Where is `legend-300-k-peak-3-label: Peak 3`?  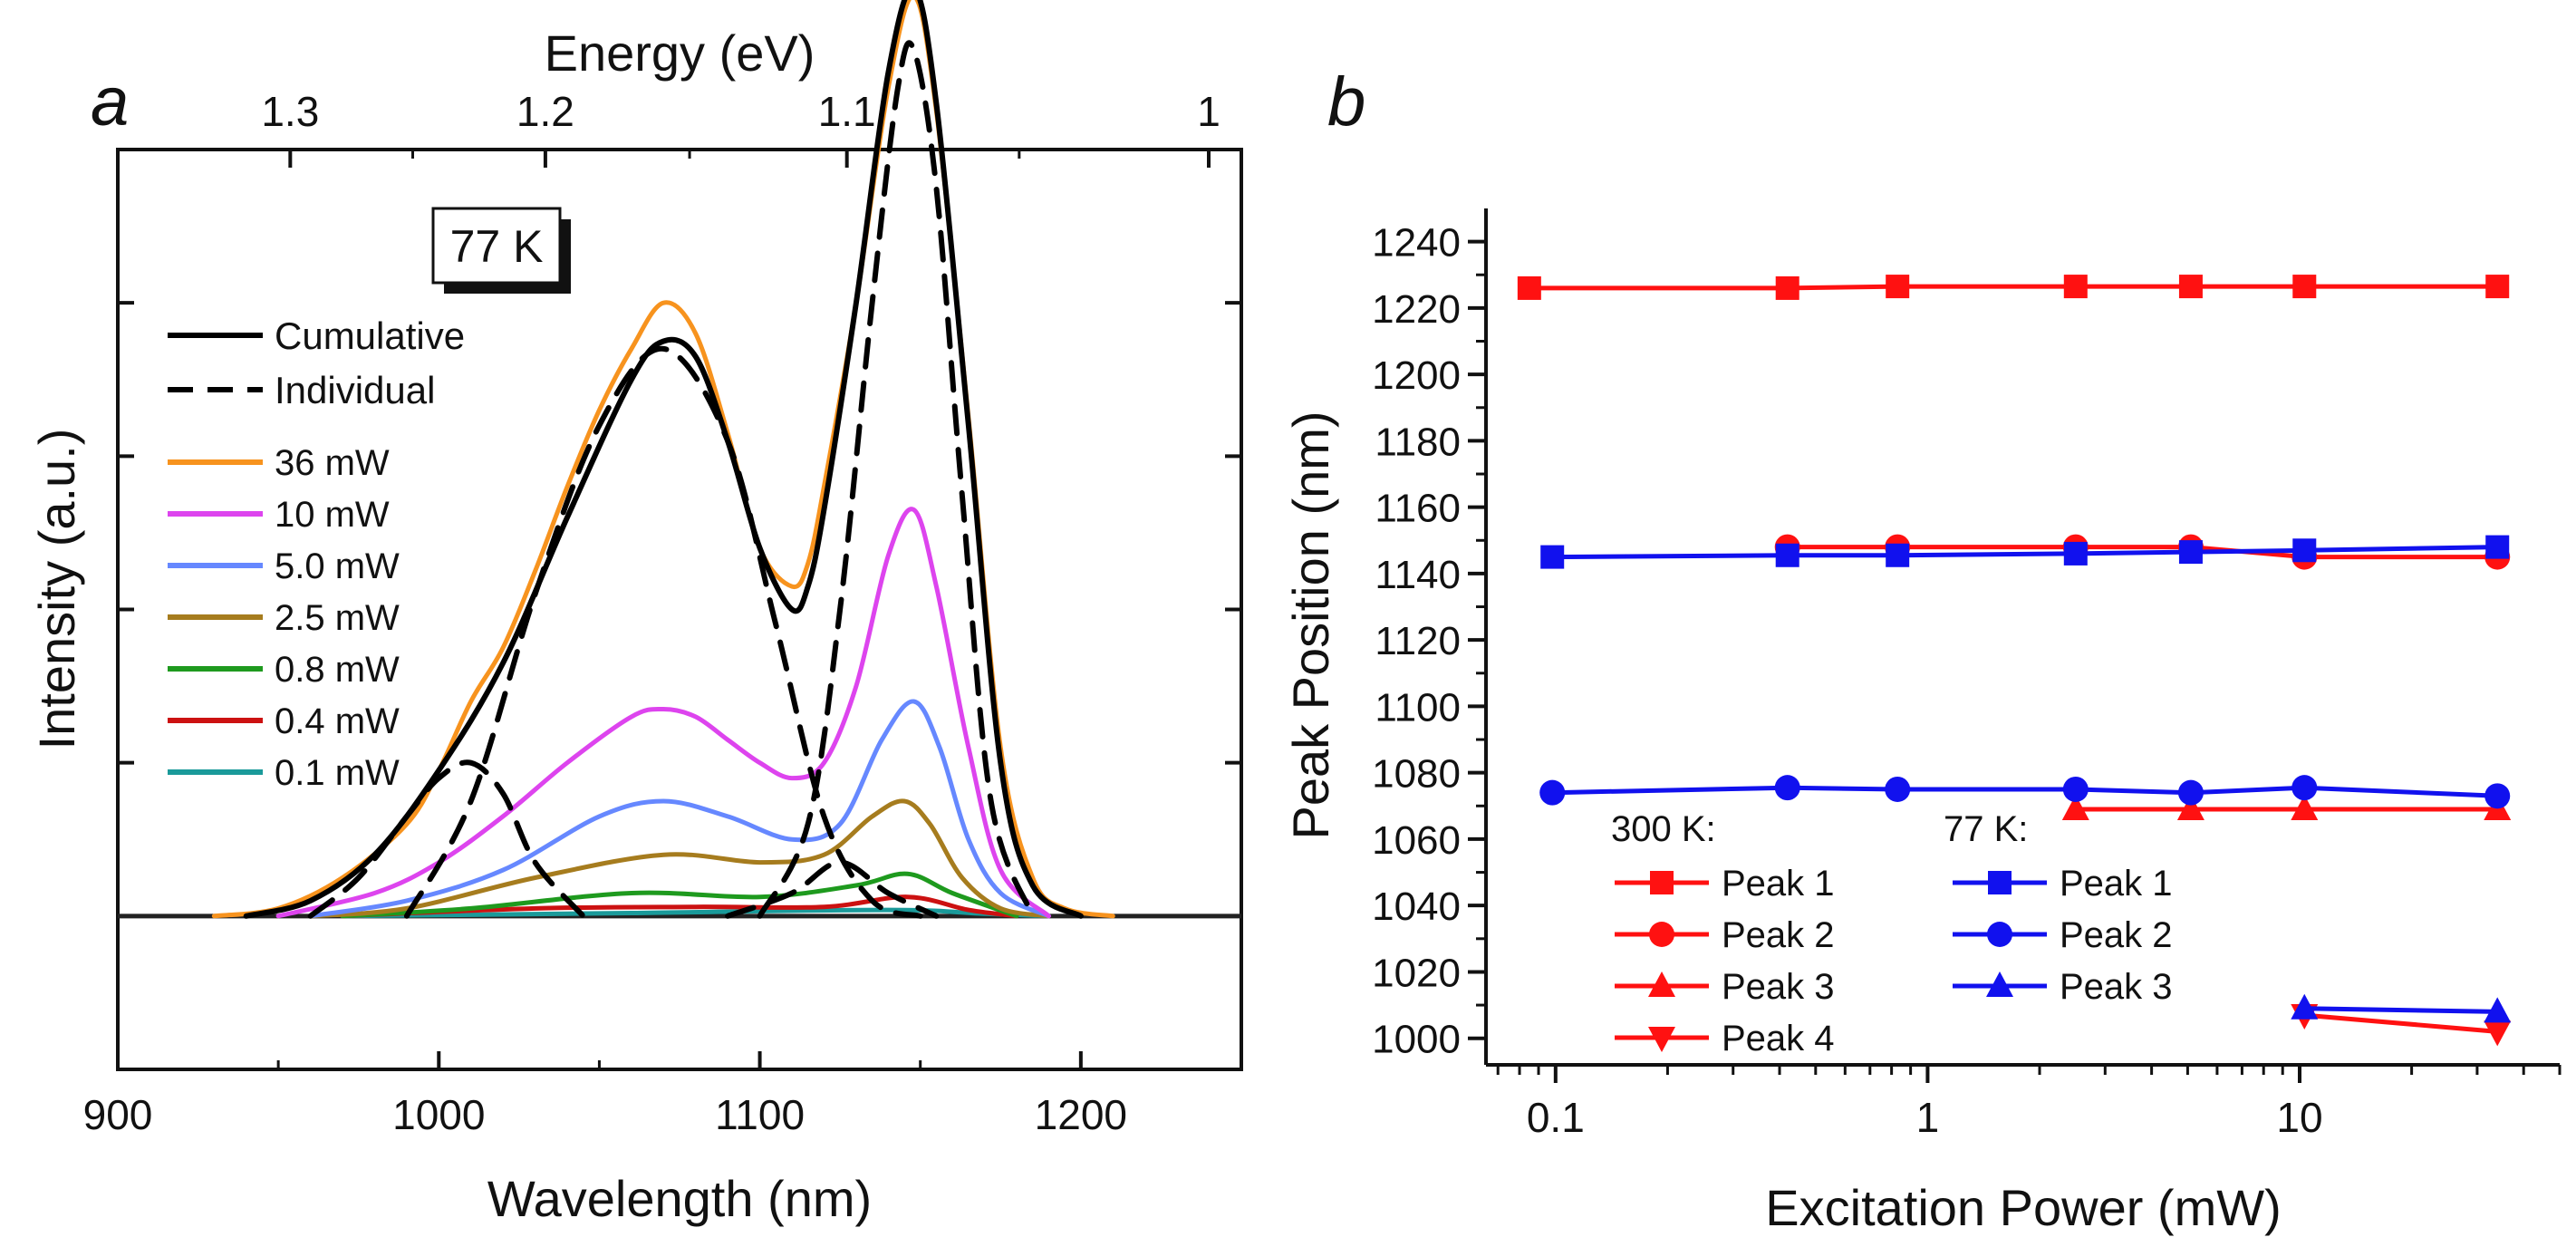 legend-300-k-peak-3-label: Peak 3 is located at coordinates (1778, 987).